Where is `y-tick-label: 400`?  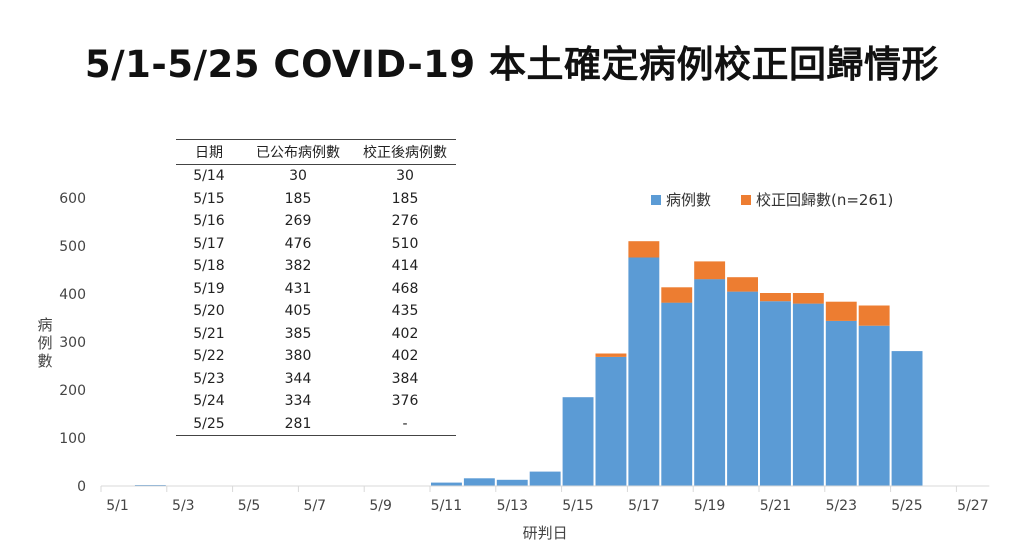
y-tick-label: 400 is located at coordinates (72, 295).